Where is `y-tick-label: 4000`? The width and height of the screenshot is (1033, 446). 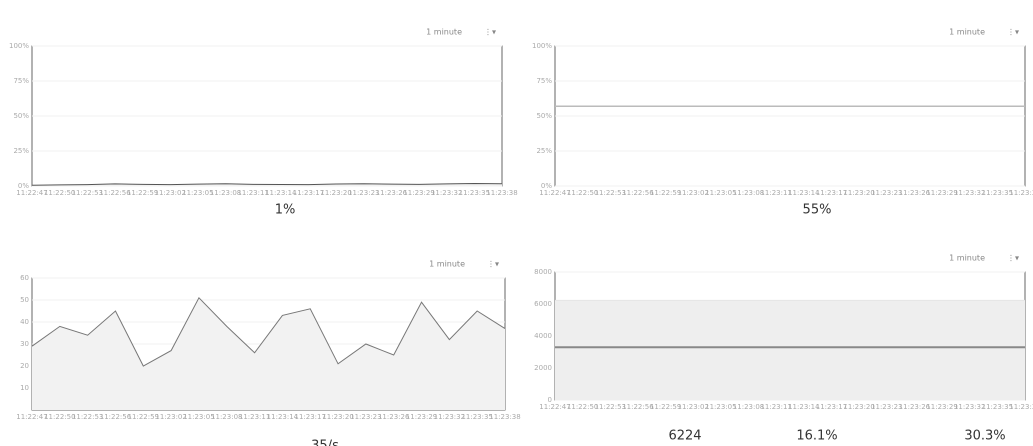
y-tick-label: 4000 is located at coordinates (543, 336).